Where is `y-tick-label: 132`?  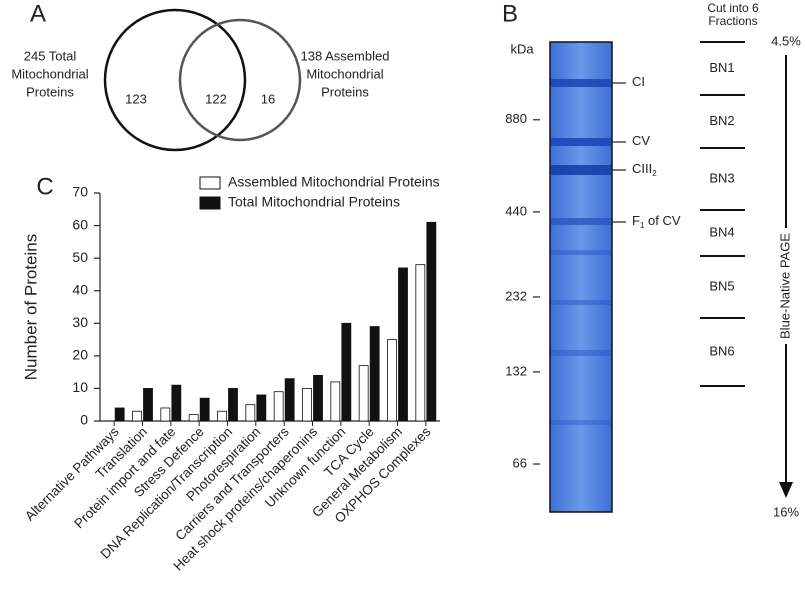 y-tick-label: 132 is located at coordinates (516, 370).